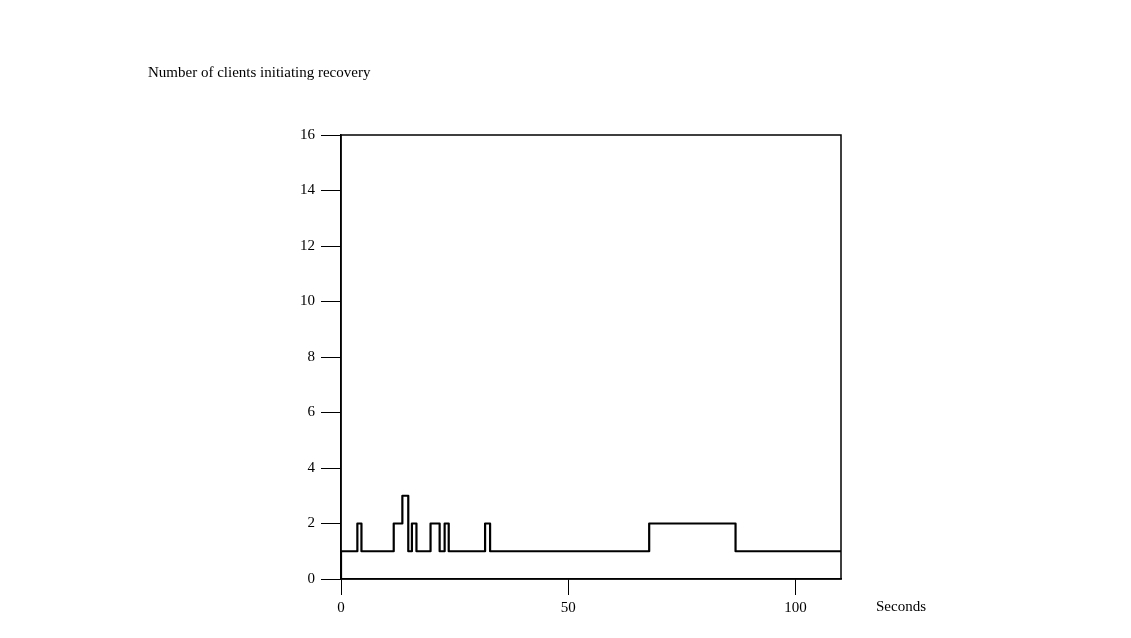 This screenshot has width=1131, height=638. What do you see at coordinates (795, 606) in the screenshot?
I see `x-tick-label: 100` at bounding box center [795, 606].